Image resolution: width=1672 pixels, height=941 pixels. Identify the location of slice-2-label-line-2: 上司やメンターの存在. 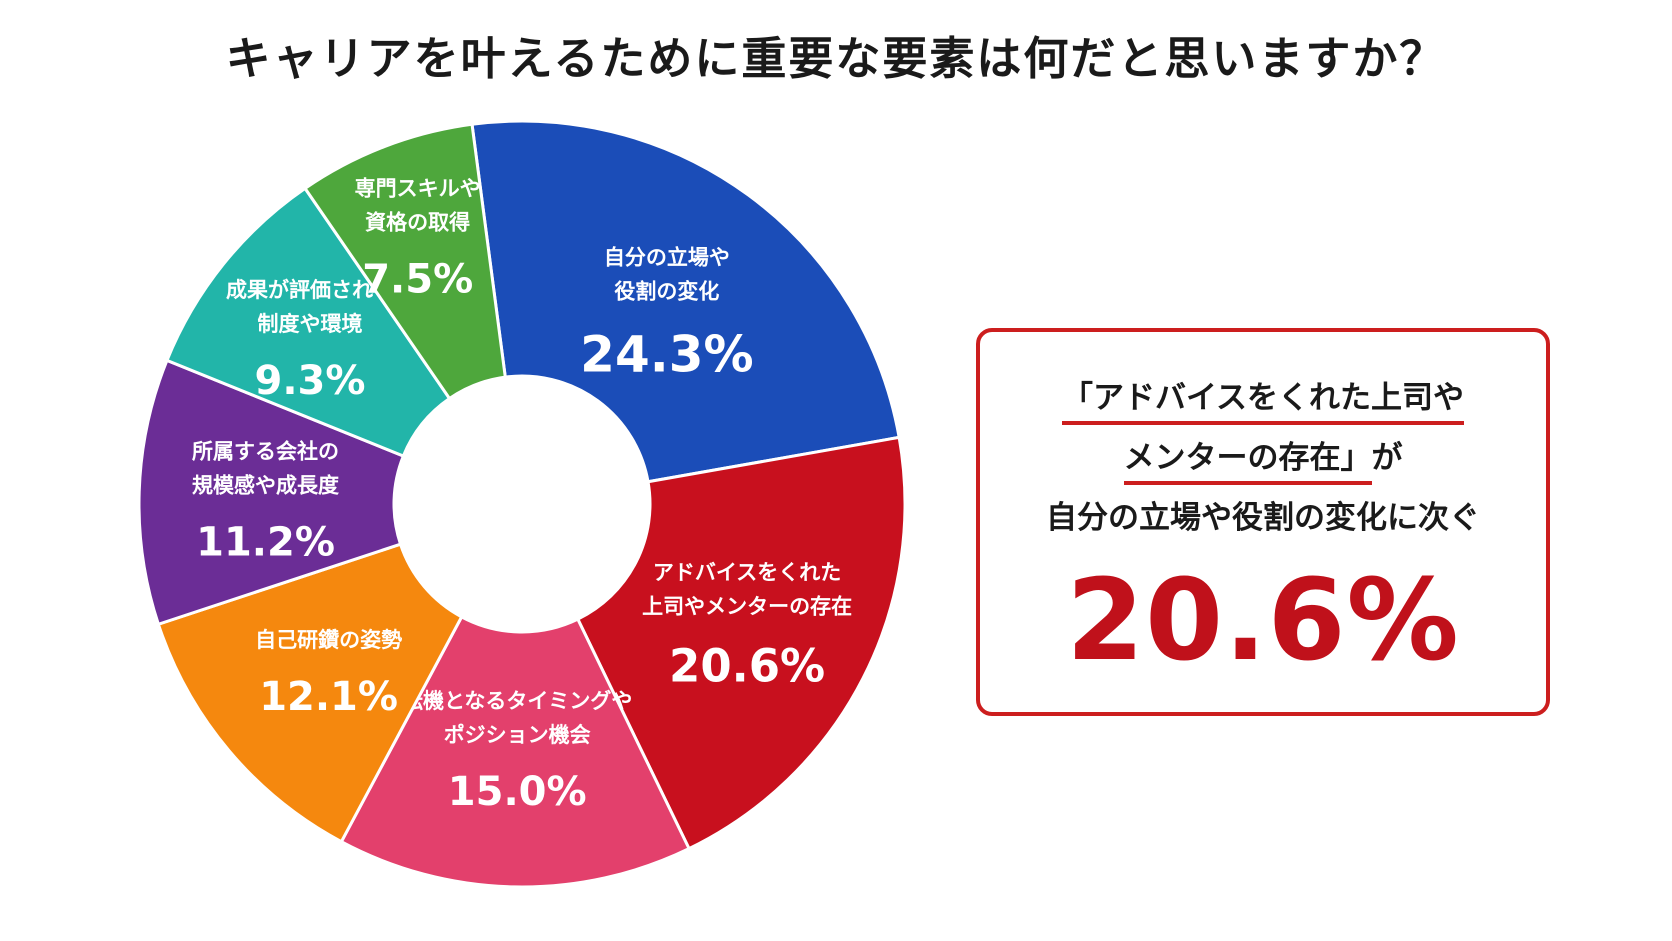
(747, 606).